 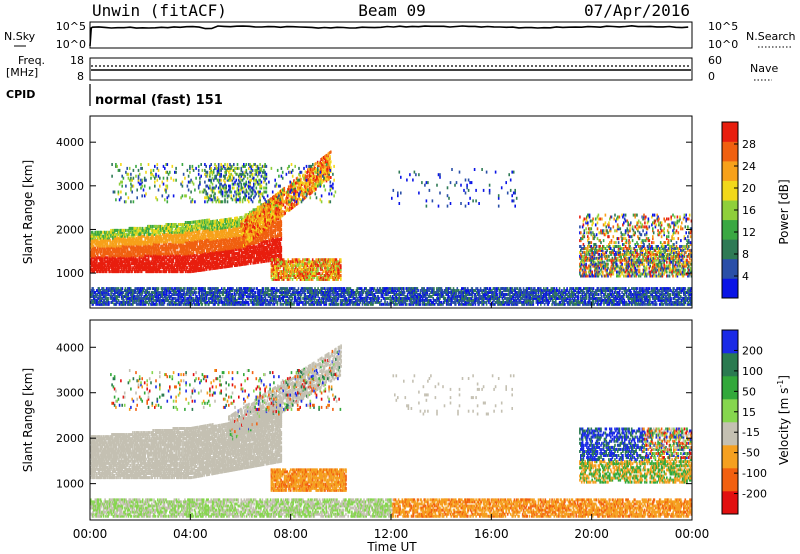 What do you see at coordinates (20, 94) in the screenshot?
I see `cpid-label: CPID` at bounding box center [20, 94].